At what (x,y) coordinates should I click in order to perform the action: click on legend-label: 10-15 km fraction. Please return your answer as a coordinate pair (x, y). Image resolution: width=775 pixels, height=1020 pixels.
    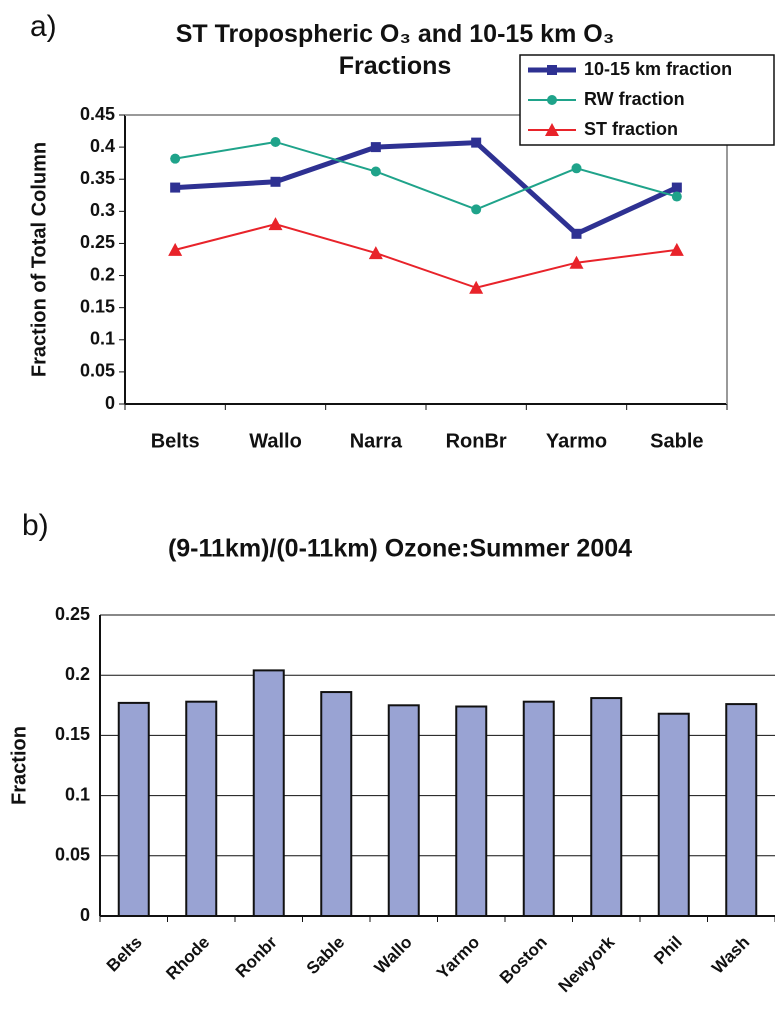
    Looking at the image, I should click on (658, 69).